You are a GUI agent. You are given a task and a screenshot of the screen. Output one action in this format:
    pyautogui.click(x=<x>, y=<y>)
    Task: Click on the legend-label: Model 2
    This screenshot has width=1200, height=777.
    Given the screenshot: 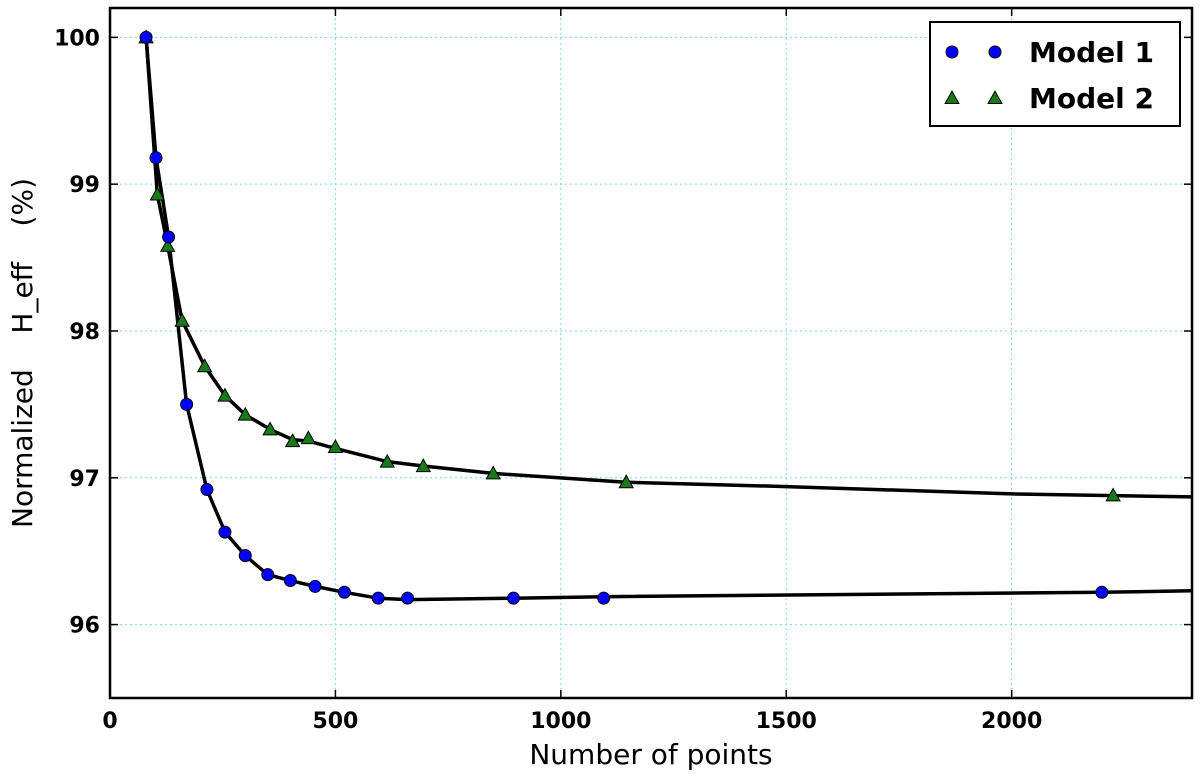 What is the action you would take?
    pyautogui.click(x=1091, y=98)
    